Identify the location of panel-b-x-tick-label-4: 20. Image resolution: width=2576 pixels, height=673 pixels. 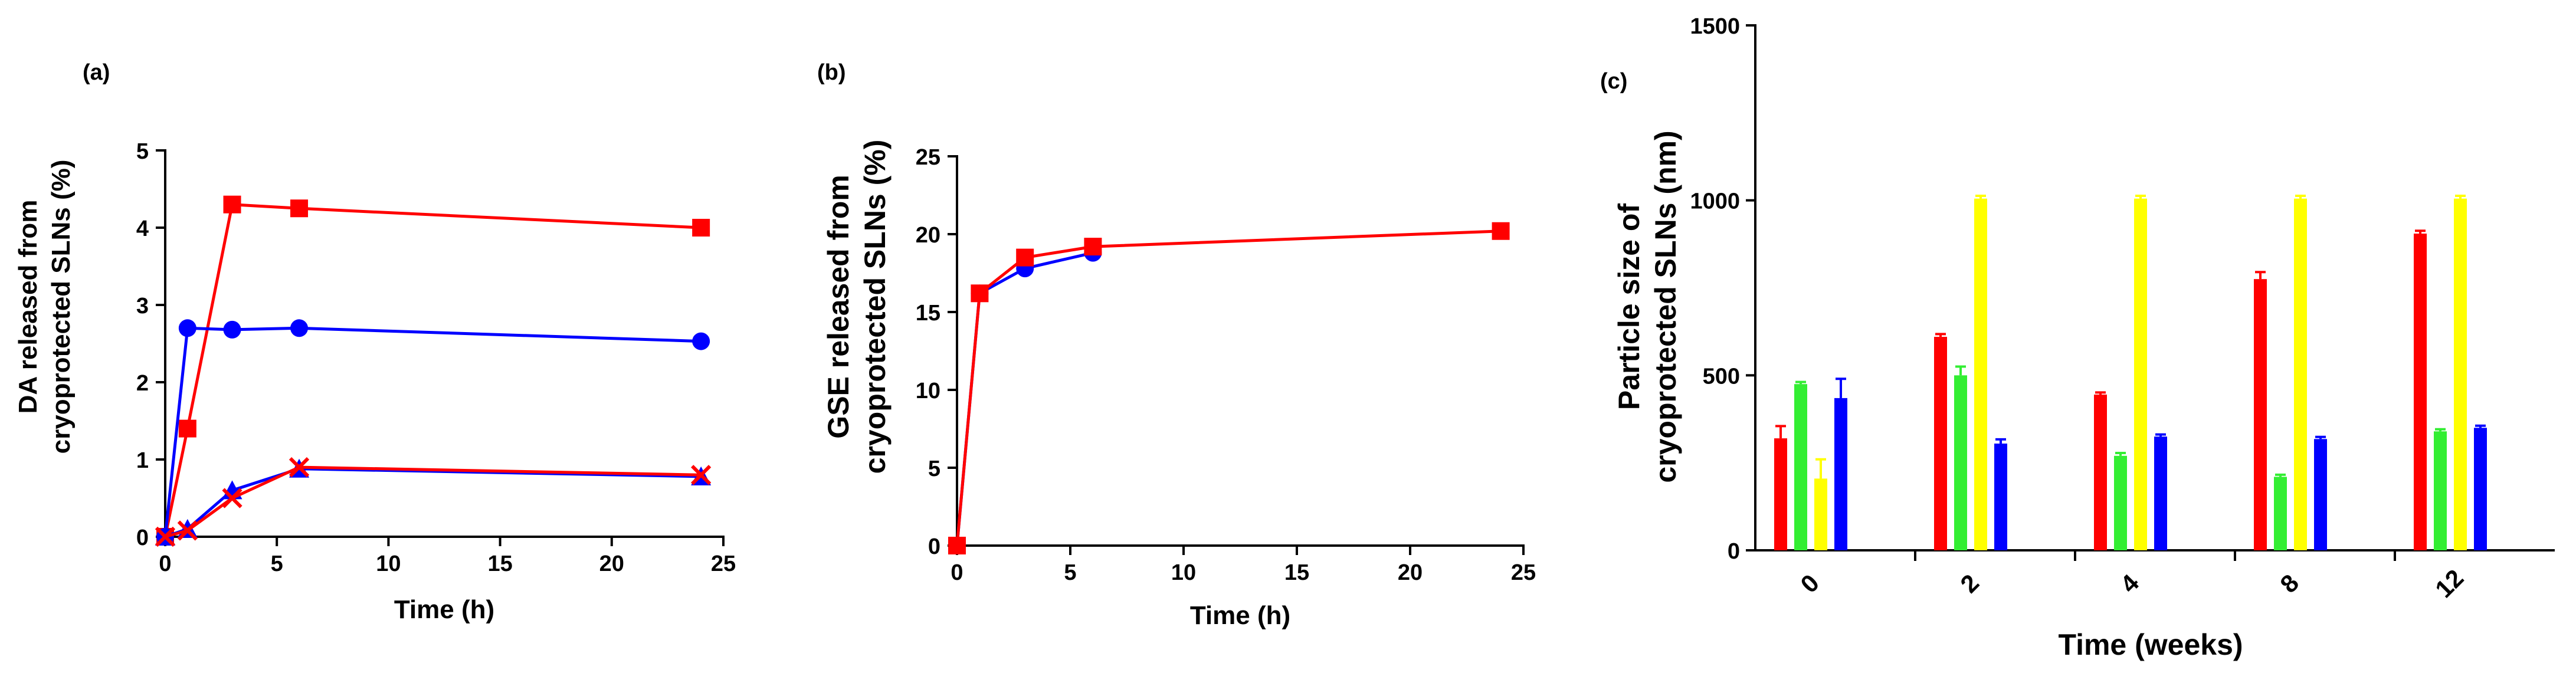
(1410, 572).